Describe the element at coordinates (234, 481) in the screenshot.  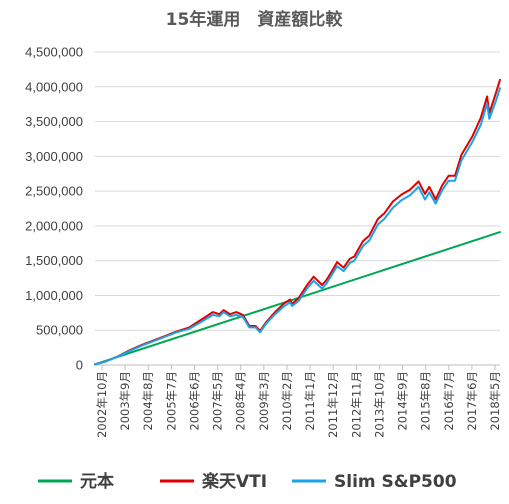
I see `legend-label: 楽天VTI` at that location.